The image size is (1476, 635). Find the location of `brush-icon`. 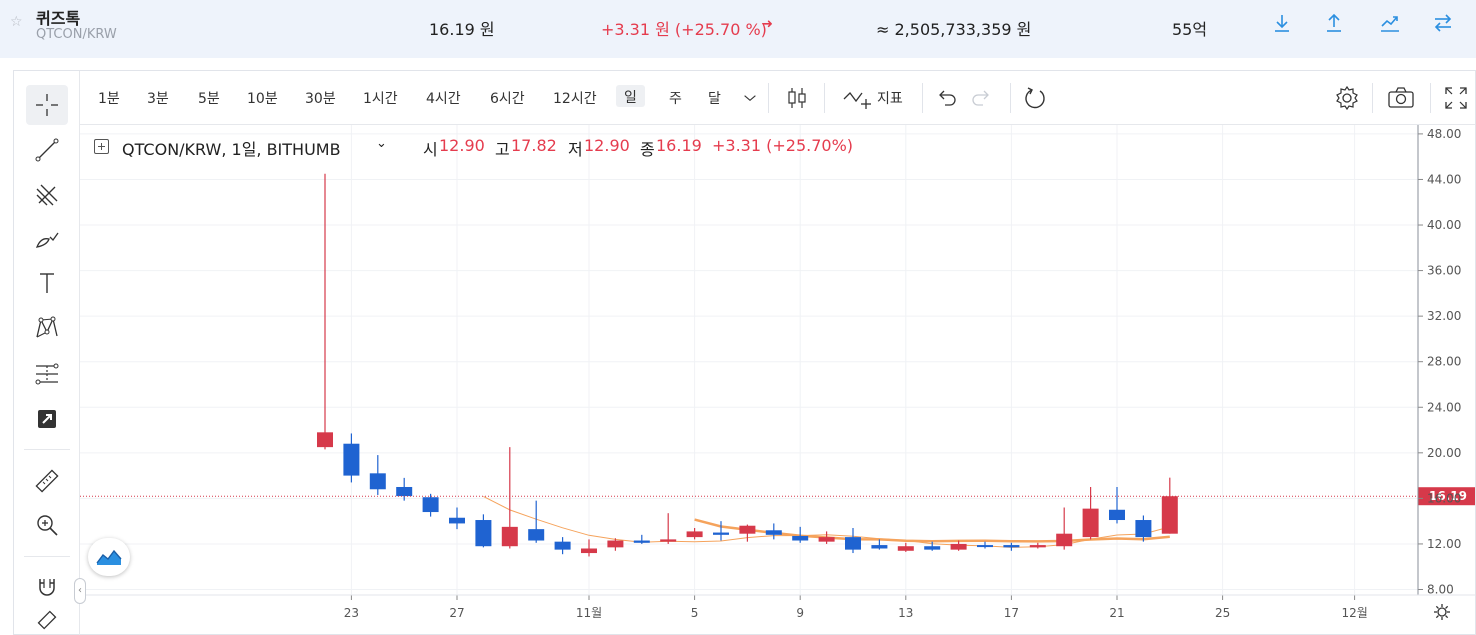

brush-icon is located at coordinates (47, 239).